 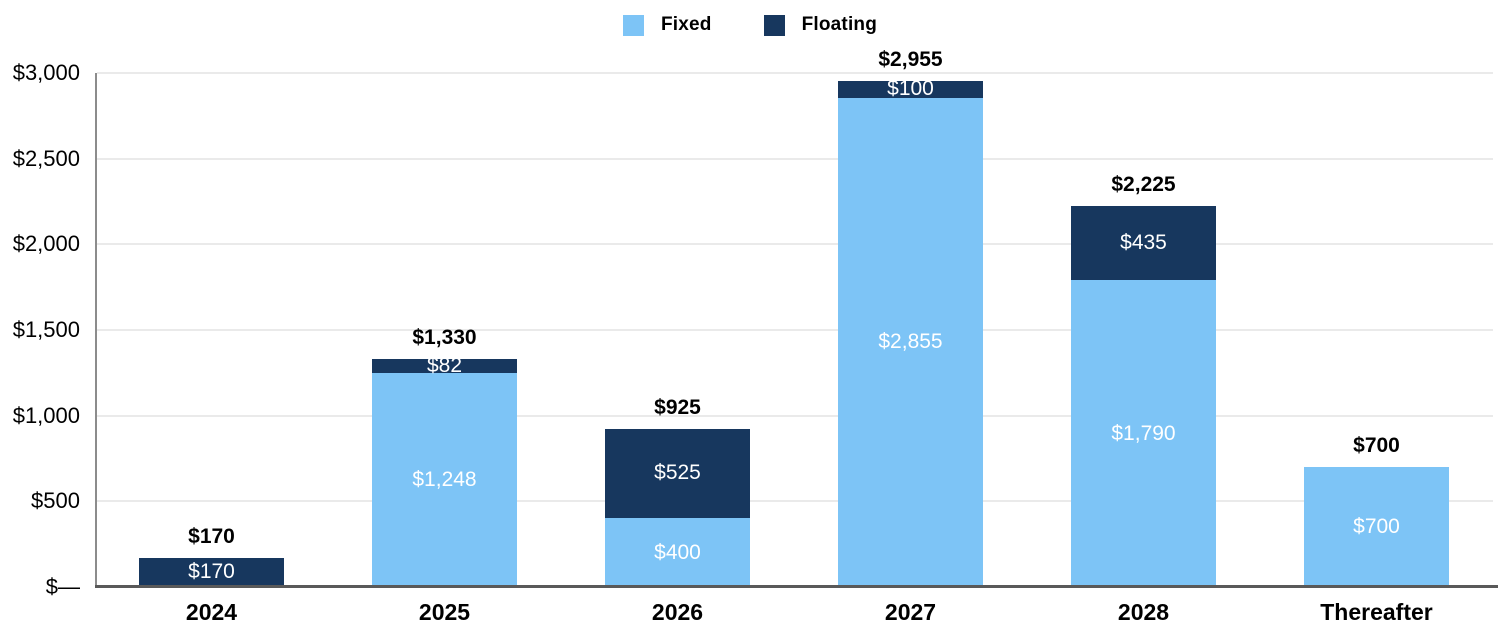 I want to click on segment-value-label: $2,855, so click(x=910, y=342).